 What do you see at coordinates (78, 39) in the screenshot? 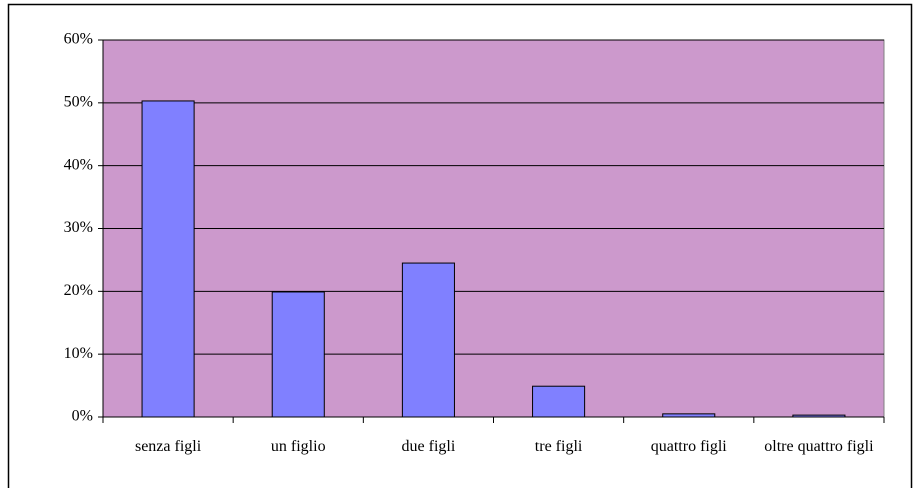
I see `y-tick-label: 60%` at bounding box center [78, 39].